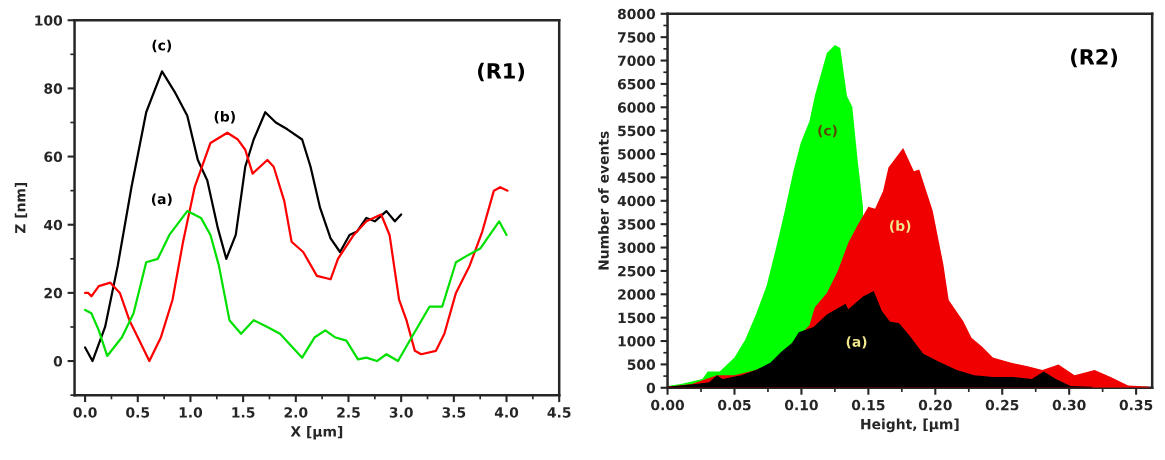 The height and width of the screenshot is (460, 1165). I want to click on x-tick-label: 2.5, so click(348, 412).